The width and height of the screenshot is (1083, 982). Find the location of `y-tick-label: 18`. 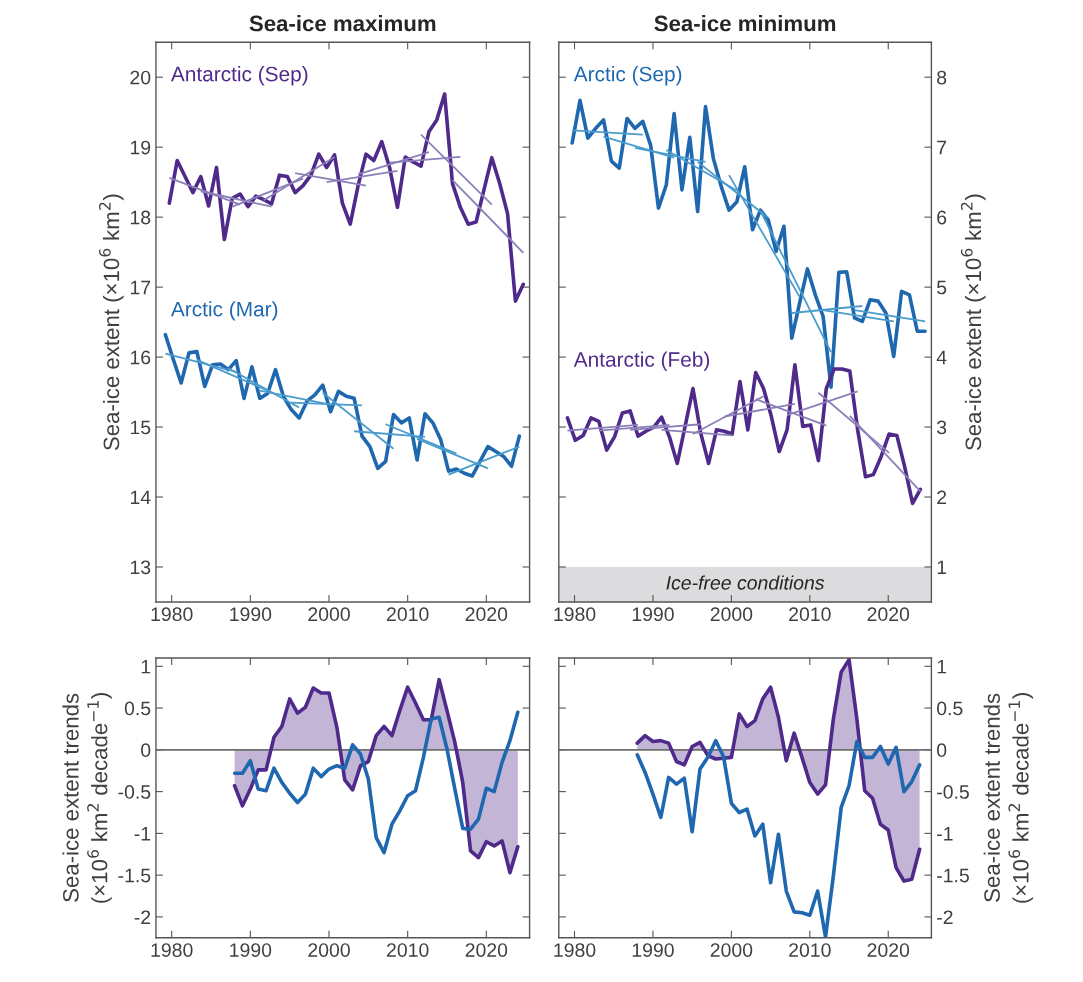

y-tick-label: 18 is located at coordinates (140, 217).